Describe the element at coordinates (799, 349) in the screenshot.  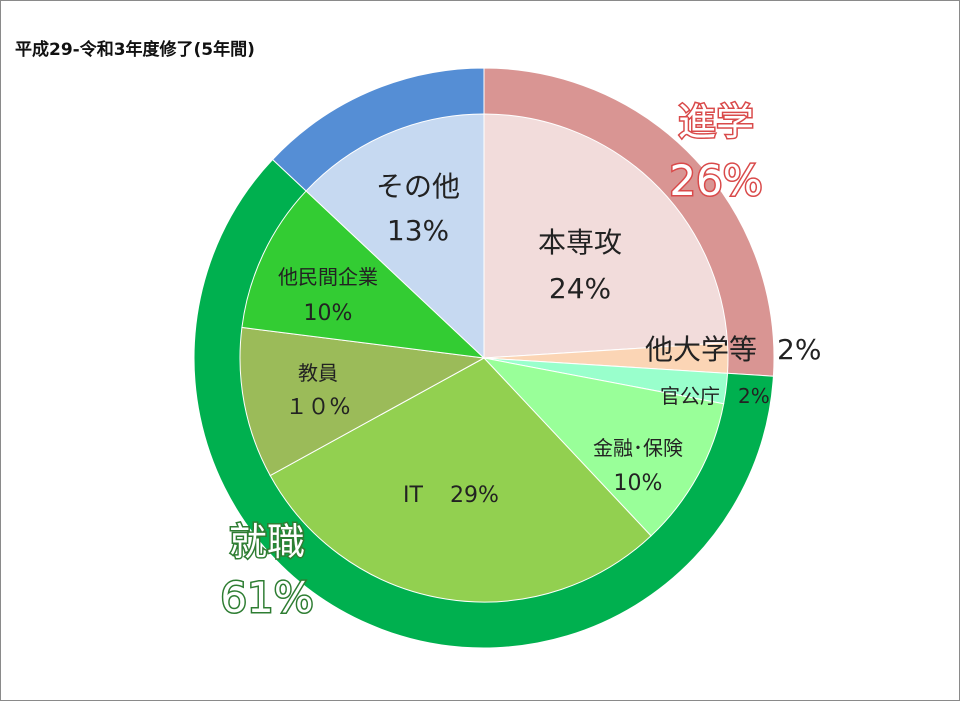
I see `slice-value-他大学等: 2%` at that location.